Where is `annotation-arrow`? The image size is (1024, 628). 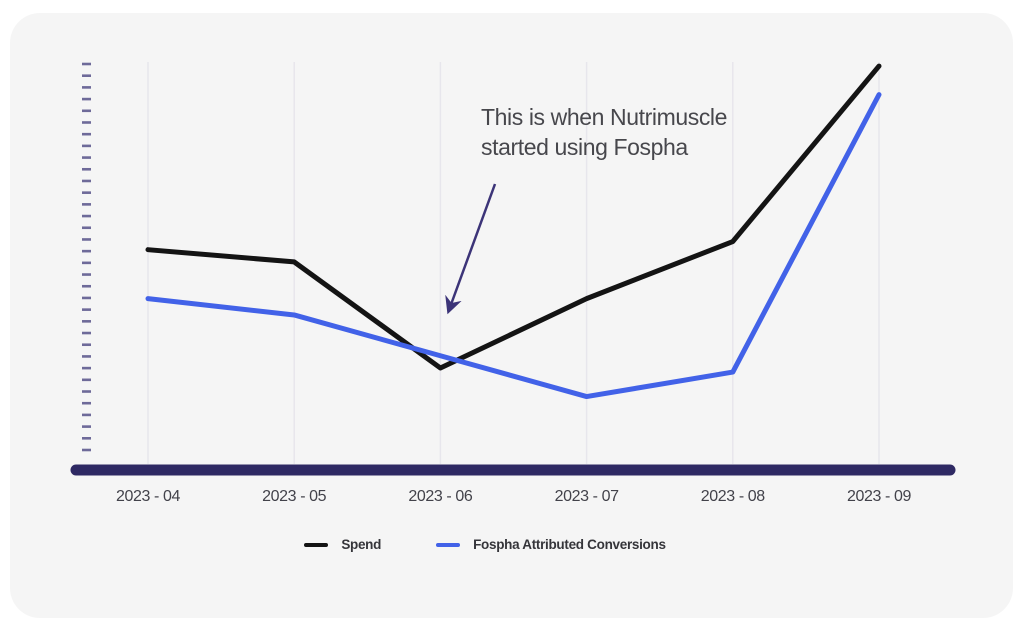 annotation-arrow is located at coordinates (471, 249).